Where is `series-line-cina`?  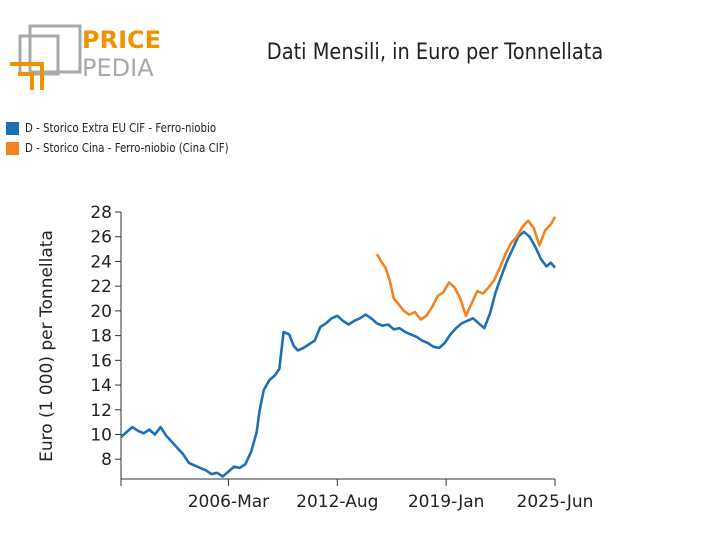 series-line-cina is located at coordinates (466, 268).